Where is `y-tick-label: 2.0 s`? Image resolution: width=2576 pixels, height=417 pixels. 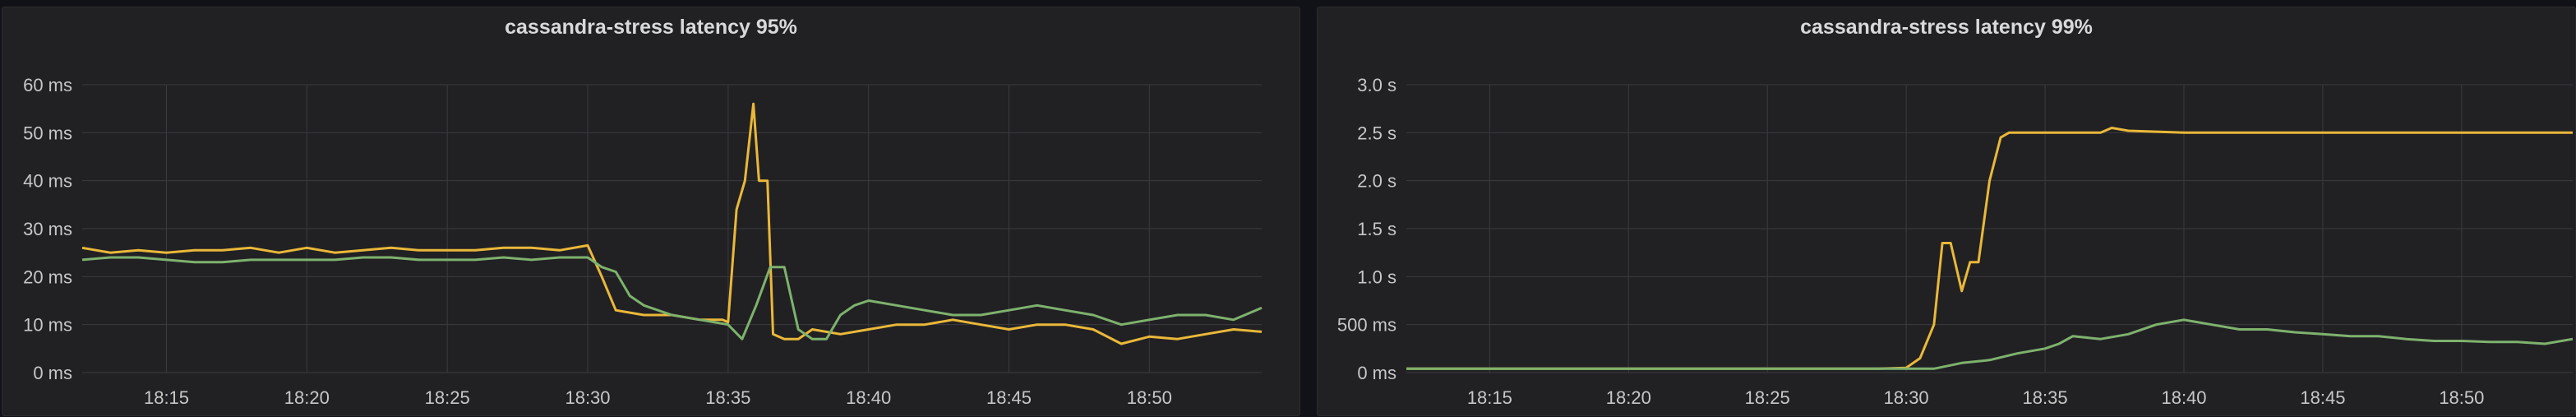 y-tick-label: 2.0 s is located at coordinates (1377, 181).